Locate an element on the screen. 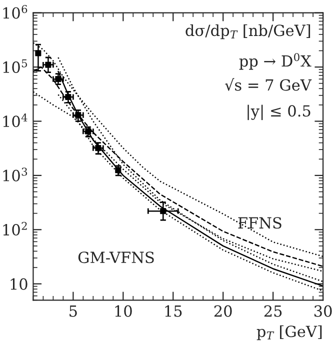 The image size is (332, 347). x-axis-title: p$_{T}$ [GeV] is located at coordinates (289, 332).